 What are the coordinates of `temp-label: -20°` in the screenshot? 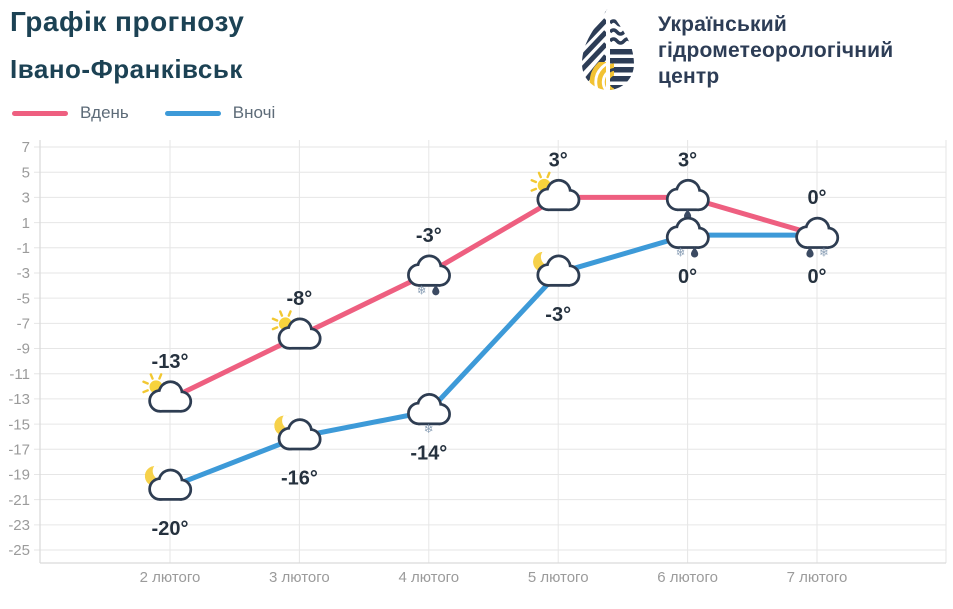 It's located at (170, 529).